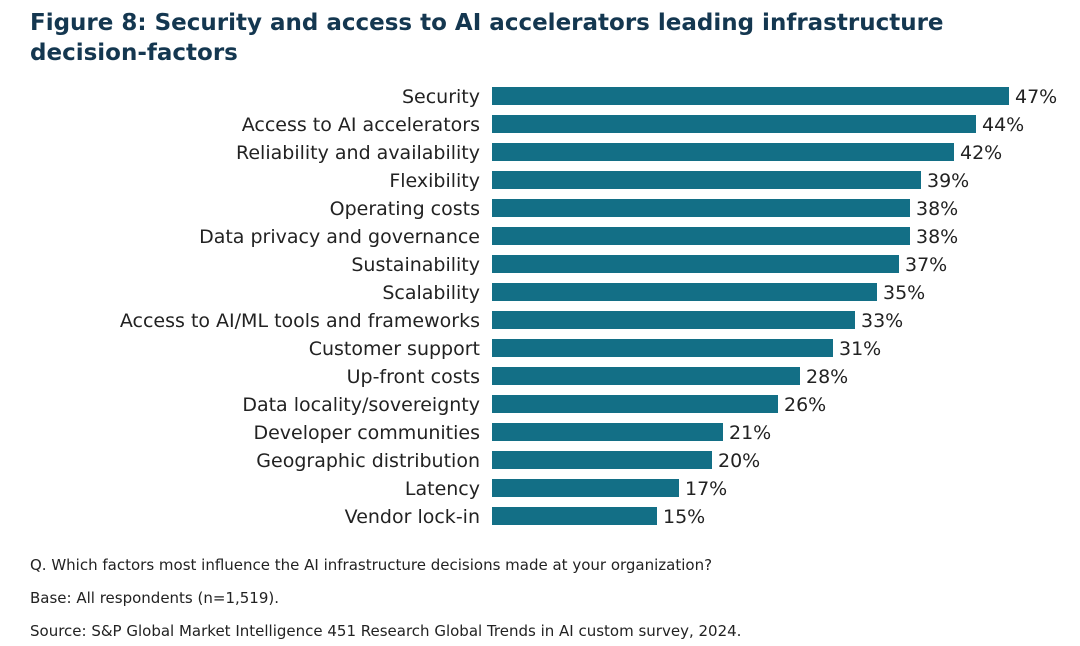 Image resolution: width=1080 pixels, height=646 pixels. What do you see at coordinates (415, 265) in the screenshot?
I see `category-label-sustainability: Sustainability` at bounding box center [415, 265].